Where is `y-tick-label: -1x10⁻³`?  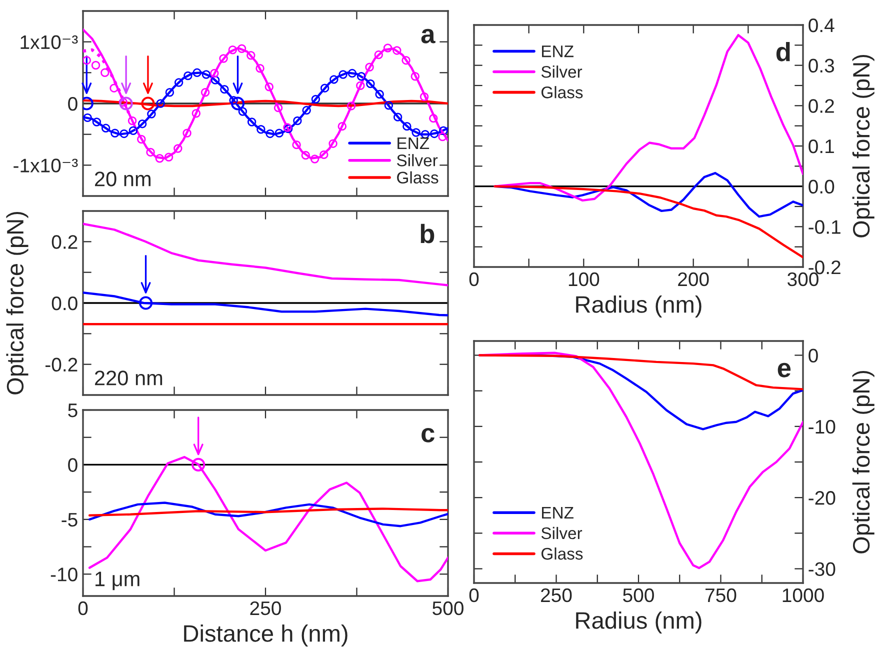
y-tick-label: -1x10⁻³ is located at coordinates (46, 165).